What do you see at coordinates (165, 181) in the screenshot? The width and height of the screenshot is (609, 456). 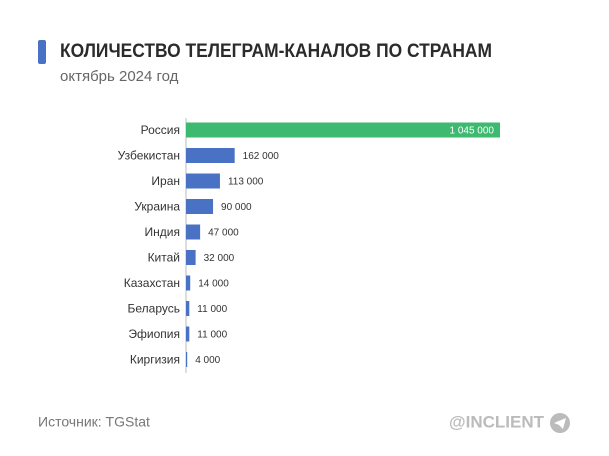 I see `category-label: Иран` at bounding box center [165, 181].